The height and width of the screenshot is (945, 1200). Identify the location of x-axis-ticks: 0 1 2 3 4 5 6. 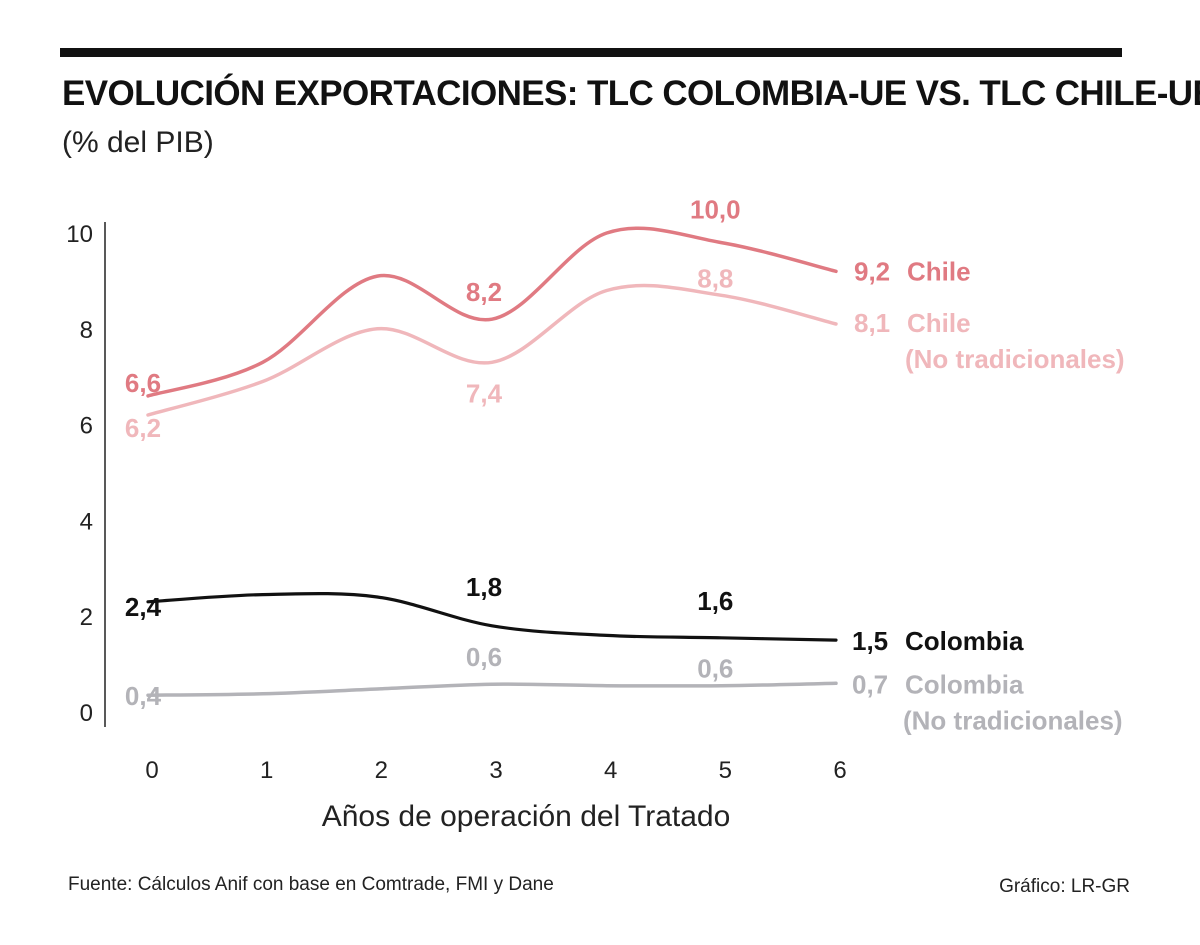
(495, 770).